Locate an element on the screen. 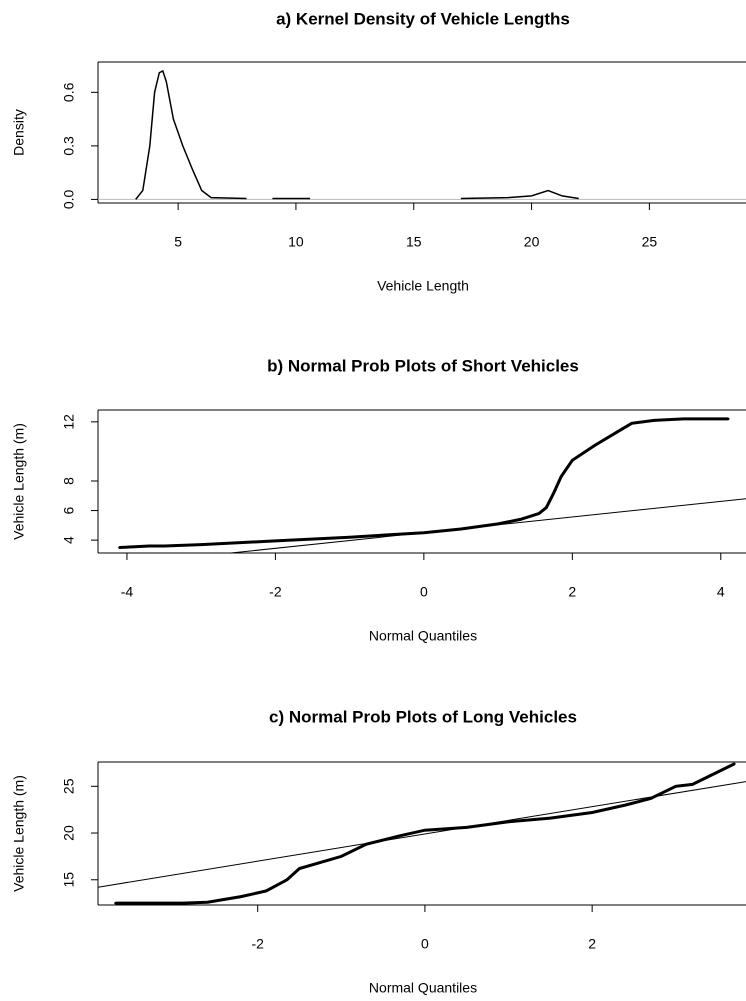 The width and height of the screenshot is (746, 1001). quantile-points is located at coordinates (424, 483).